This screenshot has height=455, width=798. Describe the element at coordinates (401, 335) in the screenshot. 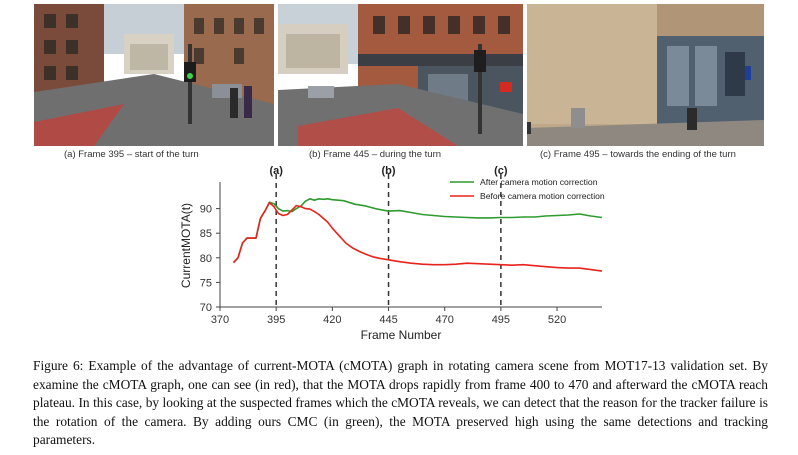

I see `x-axis-label: Frame Number` at that location.